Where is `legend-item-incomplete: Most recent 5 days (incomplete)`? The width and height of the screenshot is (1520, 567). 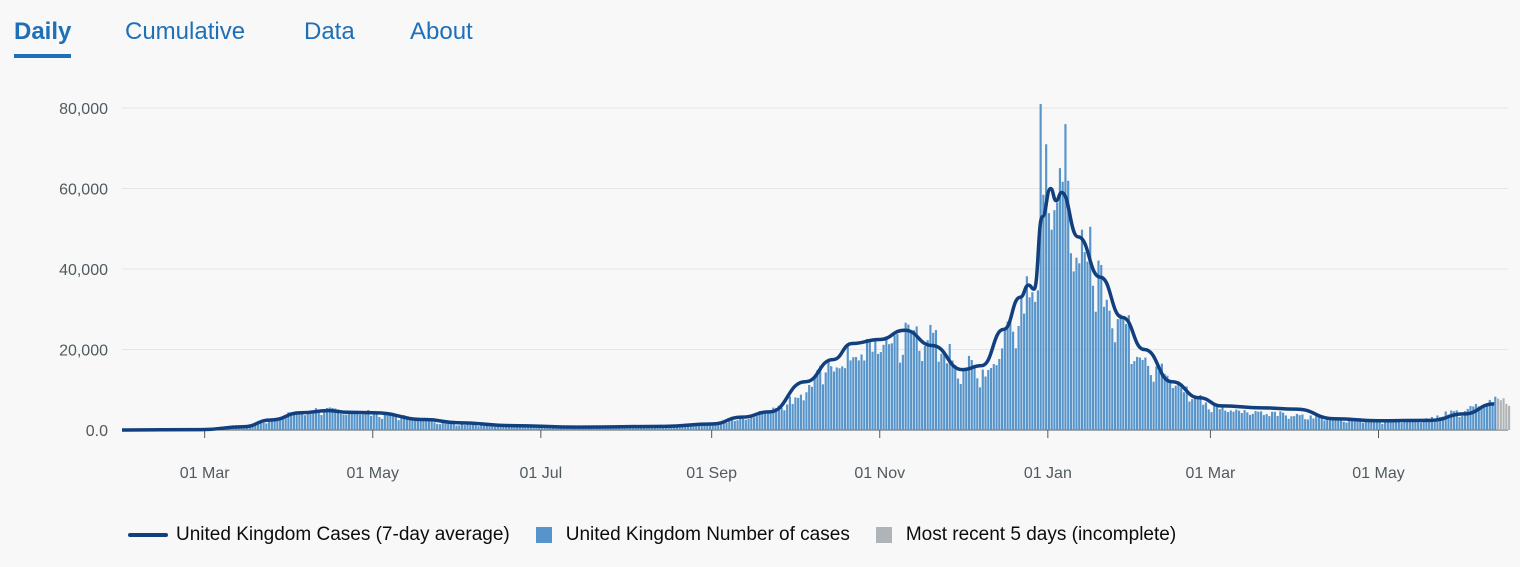 legend-item-incomplete: Most recent 5 days (incomplete) is located at coordinates (1025, 535).